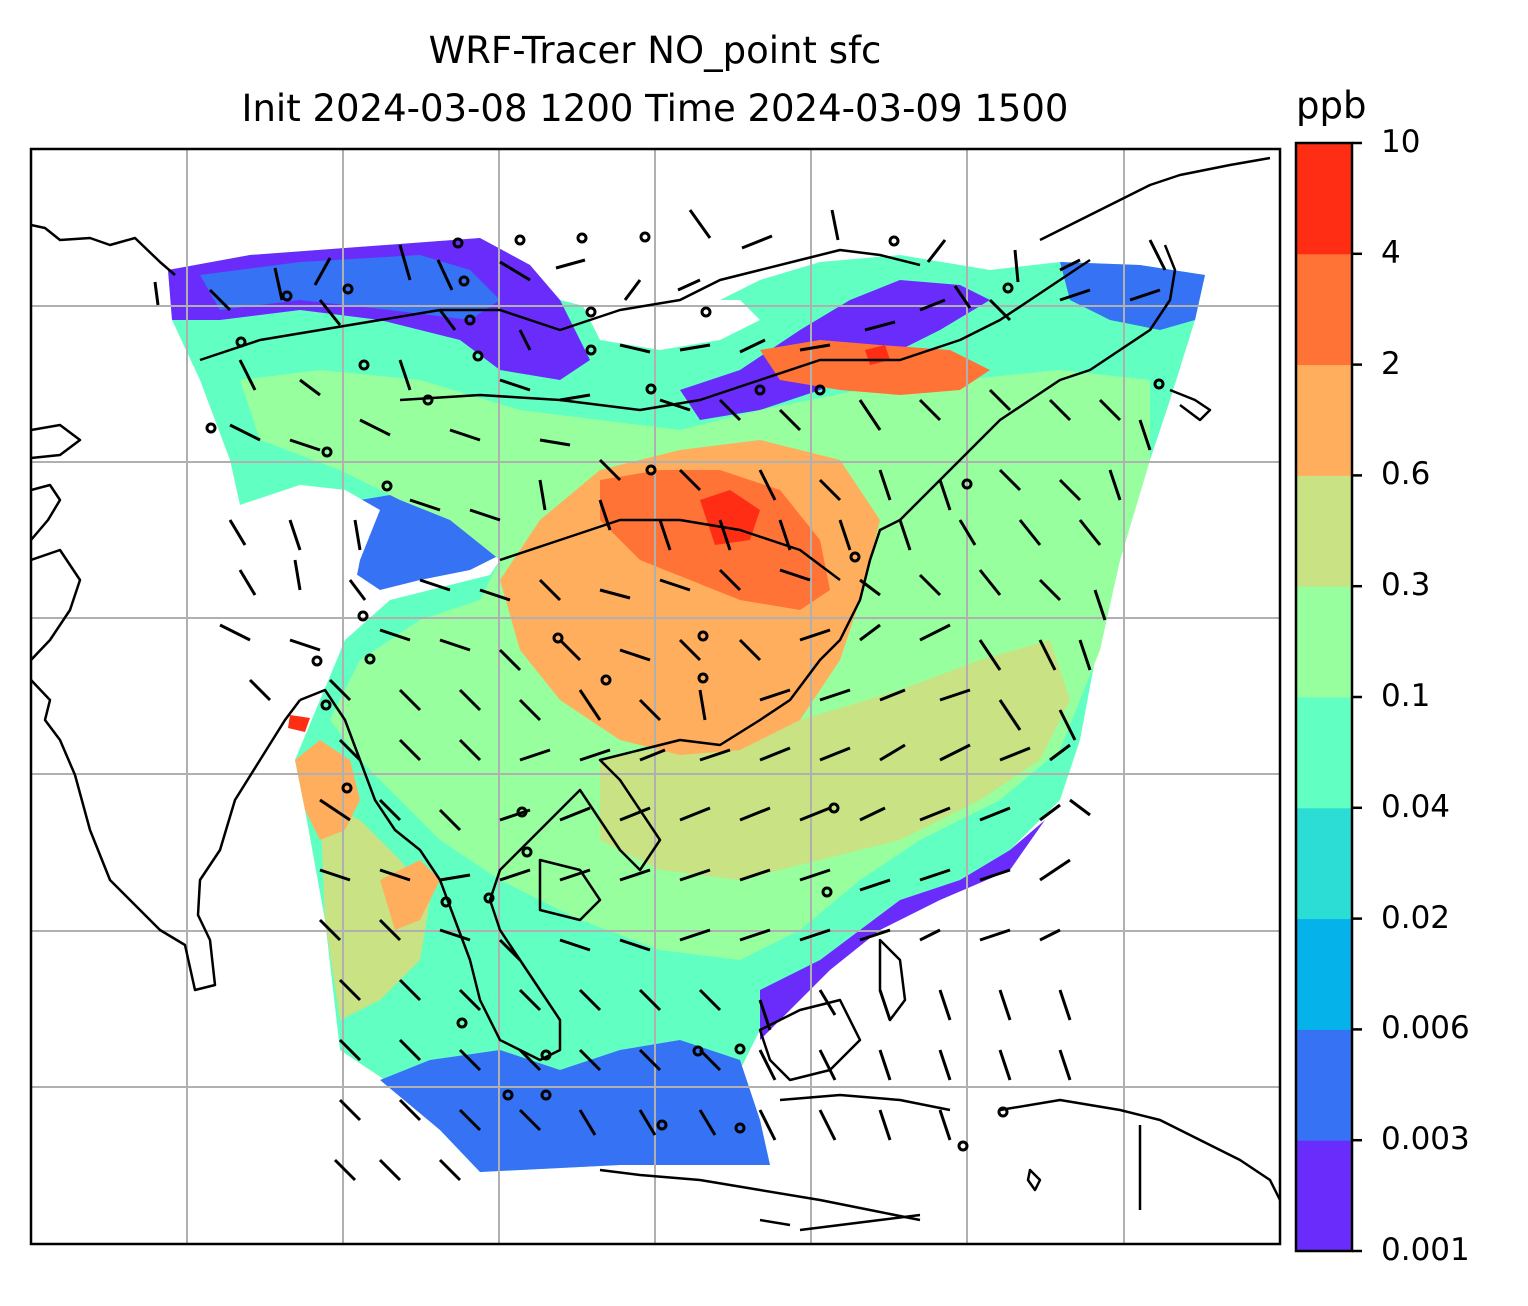 The height and width of the screenshot is (1306, 1528). Describe the element at coordinates (1425, 1139) in the screenshot. I see `colorbar-tick-label: 0.003` at that location.